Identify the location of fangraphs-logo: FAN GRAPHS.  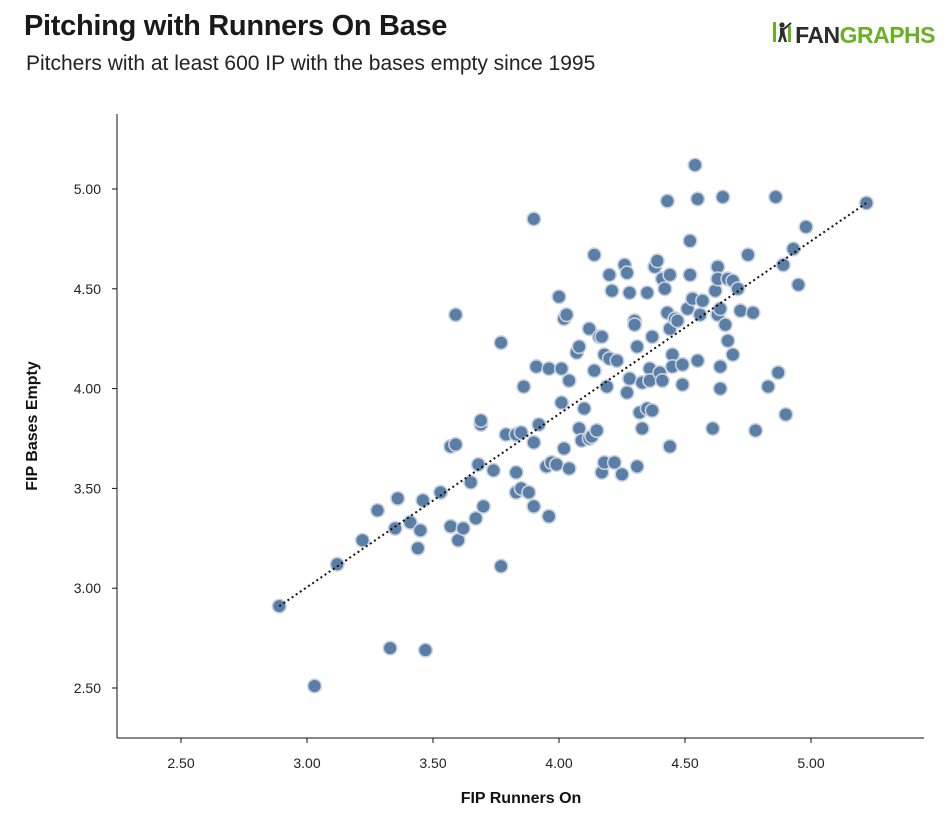
(853, 35).